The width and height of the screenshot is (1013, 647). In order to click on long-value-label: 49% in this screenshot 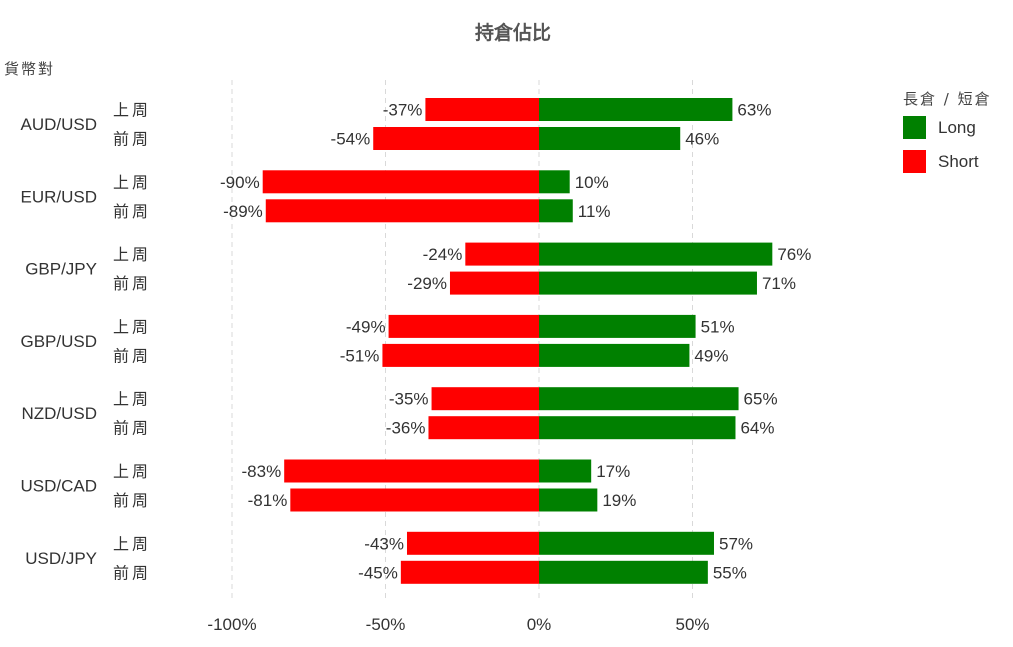, I will do `click(711, 355)`.